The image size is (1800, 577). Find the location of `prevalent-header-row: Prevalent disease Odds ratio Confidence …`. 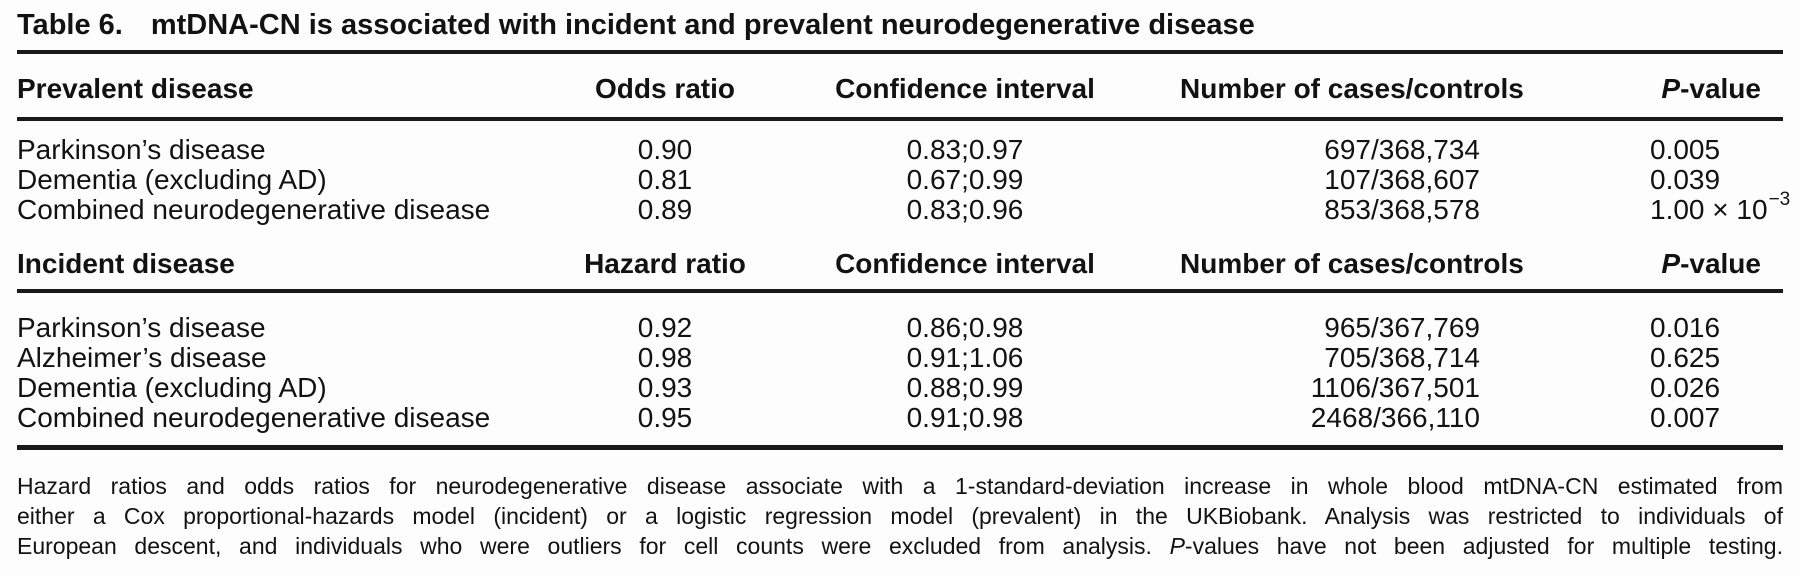

prevalent-header-row: Prevalent disease Odds ratio Confidence … is located at coordinates (900, 87).